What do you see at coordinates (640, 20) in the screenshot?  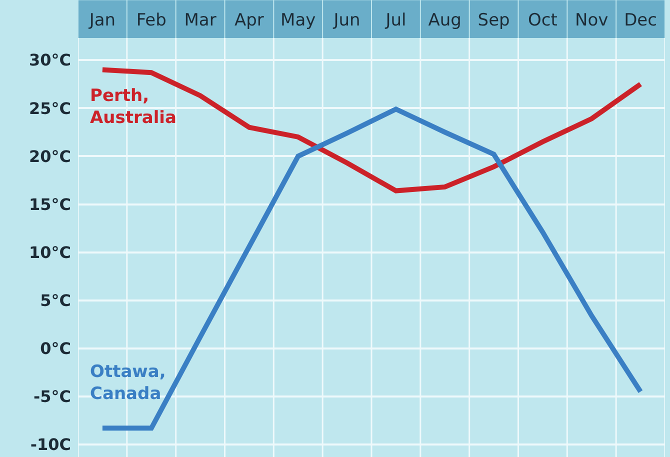 I see `x-tick-label: Dec` at bounding box center [640, 20].